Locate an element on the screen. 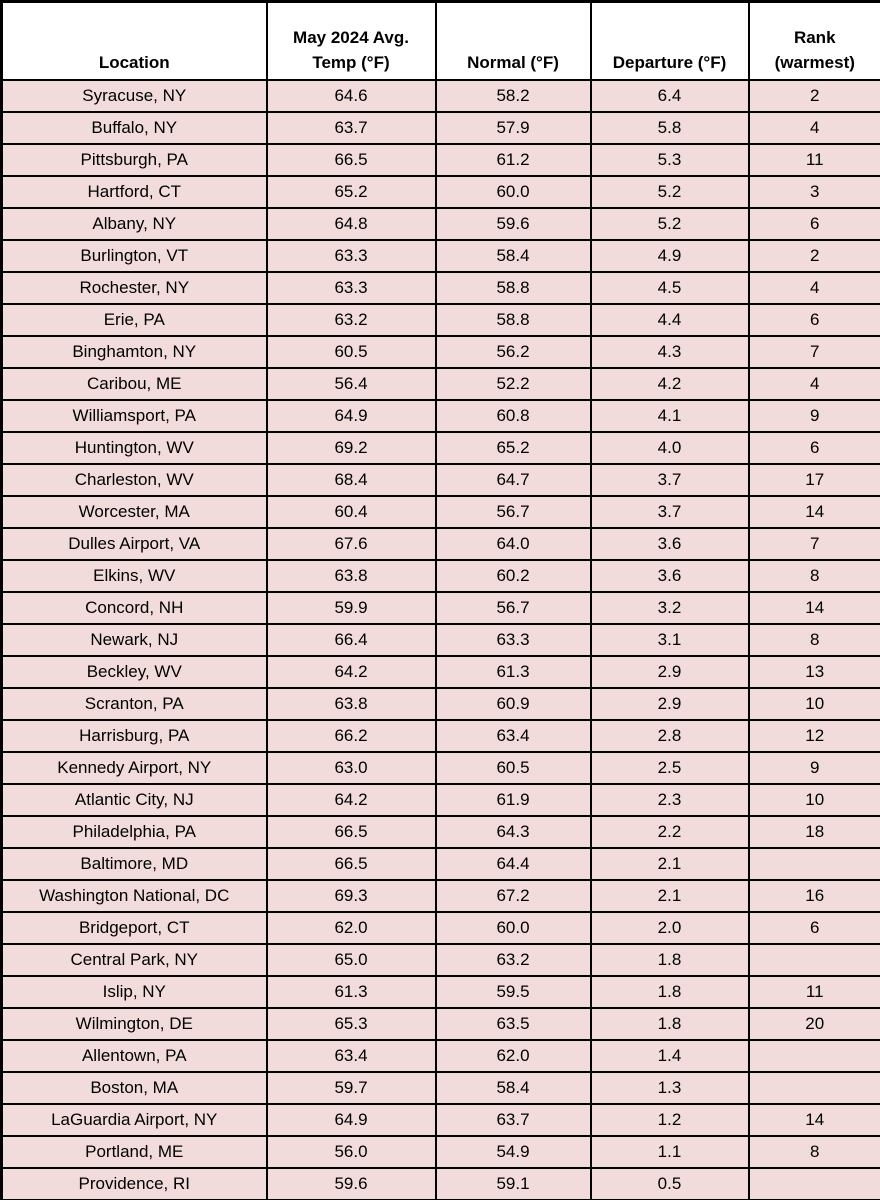 The height and width of the screenshot is (1200, 880). table-cell: 5.2 is located at coordinates (669, 223).